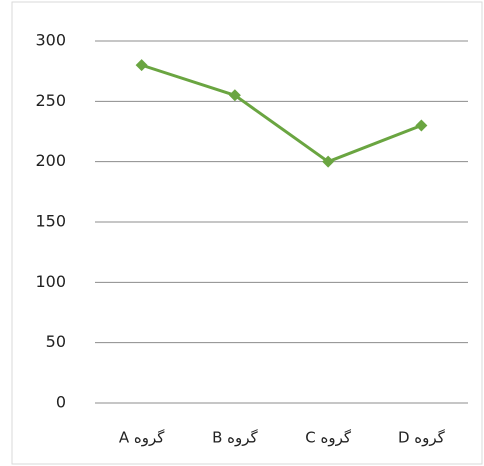 This screenshot has width=484, height=466. I want to click on x-tick-label: گروه A, so click(142, 438).